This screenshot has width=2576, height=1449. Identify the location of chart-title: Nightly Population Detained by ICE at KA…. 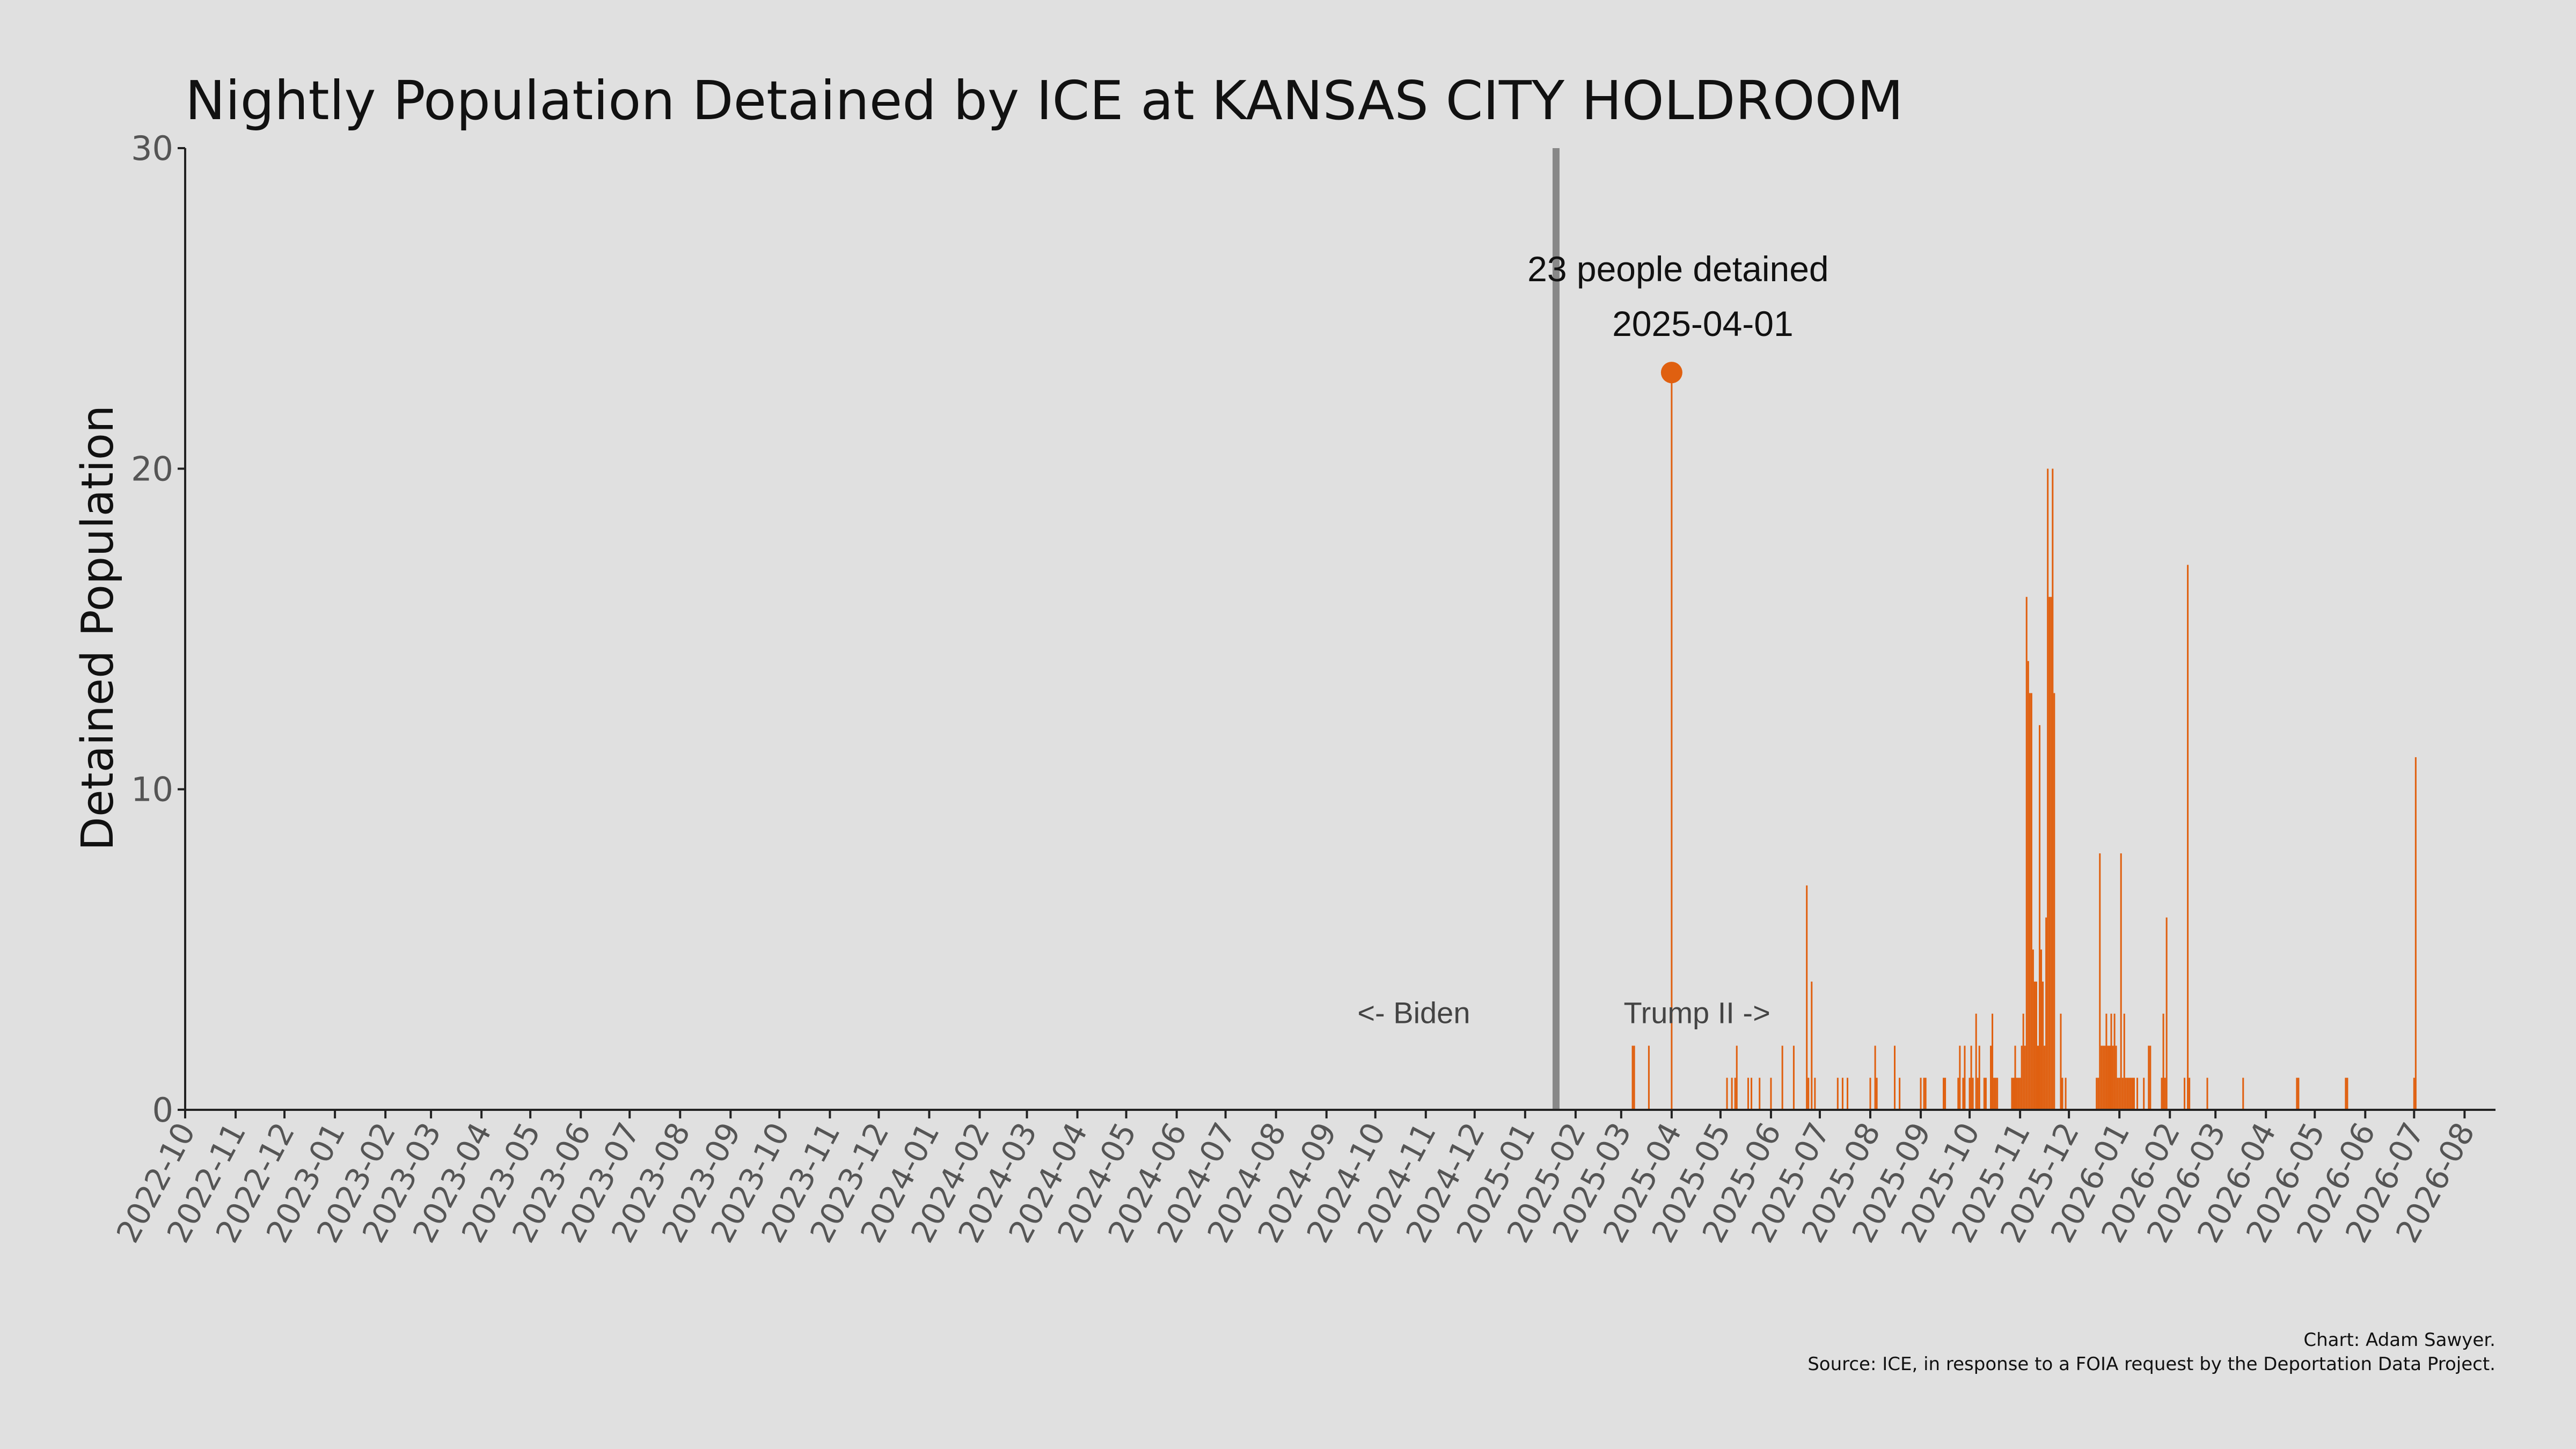
(1044, 100).